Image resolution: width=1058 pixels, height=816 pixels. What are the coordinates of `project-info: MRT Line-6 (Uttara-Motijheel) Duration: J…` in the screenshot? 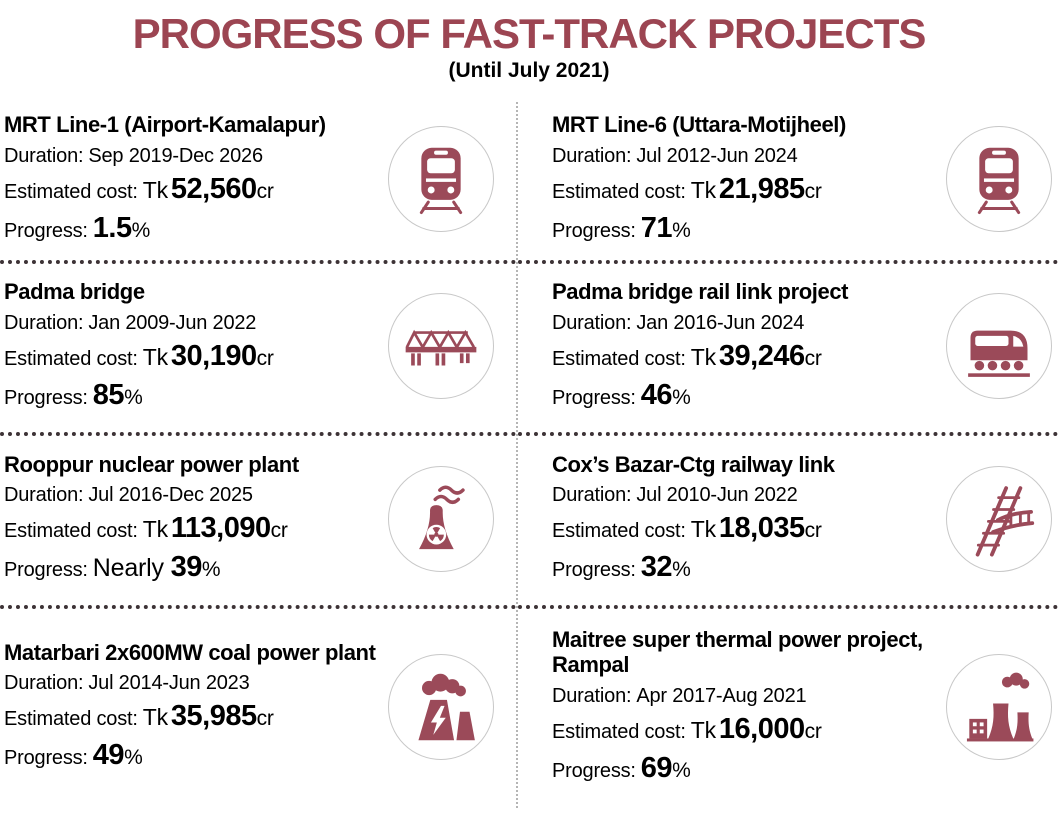 It's located at (749, 178).